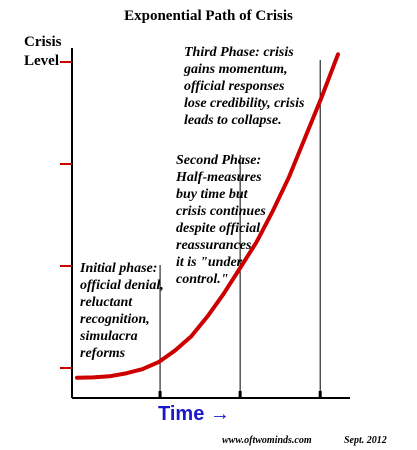 Image resolution: width=417 pixels, height=450 pixels. What do you see at coordinates (208, 16) in the screenshot?
I see `chart-title: Exponential Path of Crisis` at bounding box center [208, 16].